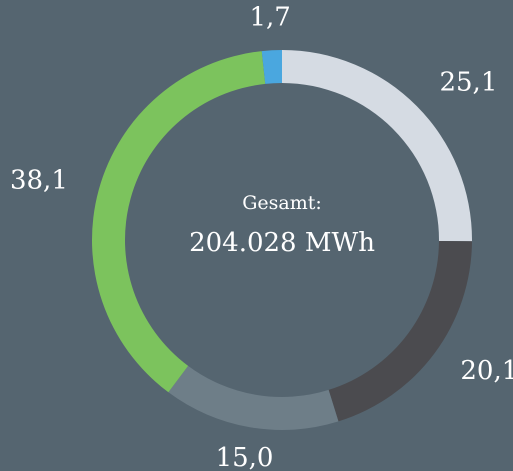 The width and height of the screenshot is (513, 471). What do you see at coordinates (486, 371) in the screenshot?
I see `value-label: 20,1` at bounding box center [486, 371].